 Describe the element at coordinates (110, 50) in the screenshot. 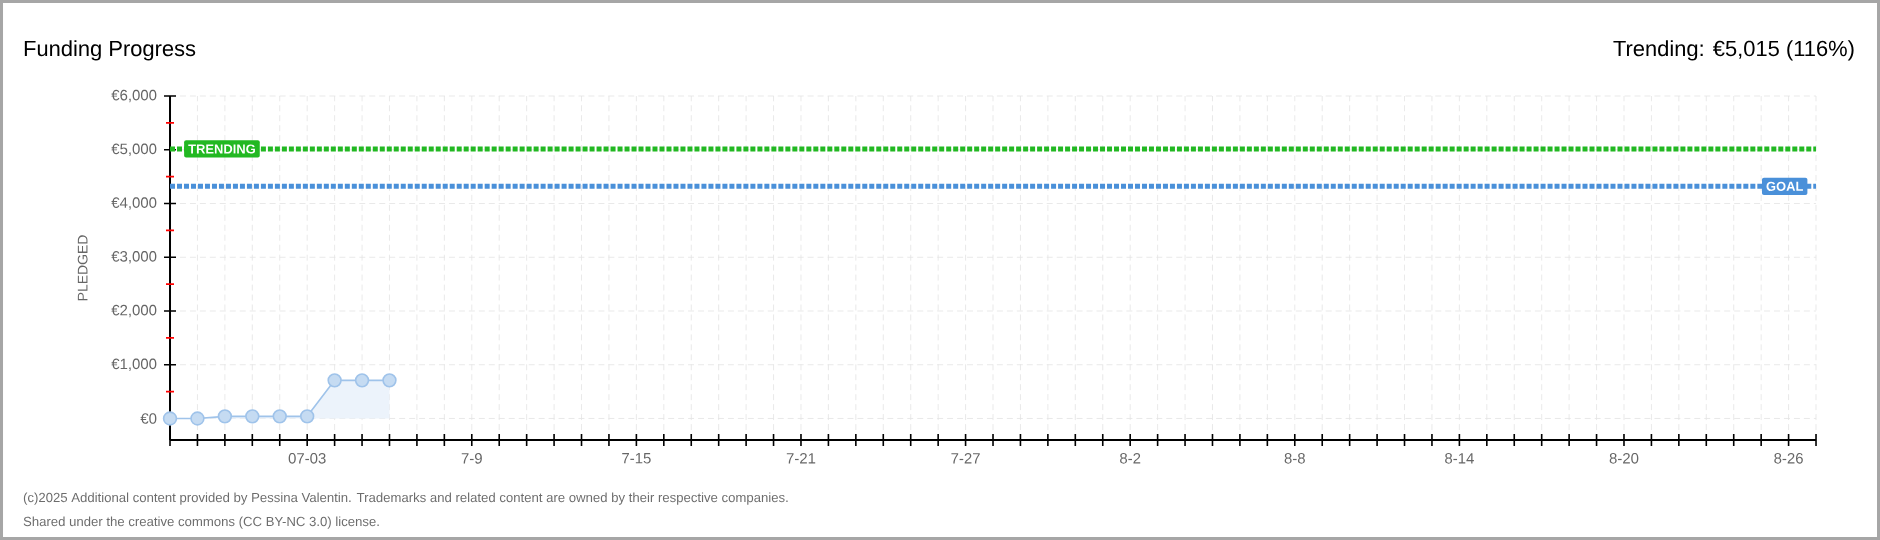

I see `chart-title: Funding Progress` at that location.